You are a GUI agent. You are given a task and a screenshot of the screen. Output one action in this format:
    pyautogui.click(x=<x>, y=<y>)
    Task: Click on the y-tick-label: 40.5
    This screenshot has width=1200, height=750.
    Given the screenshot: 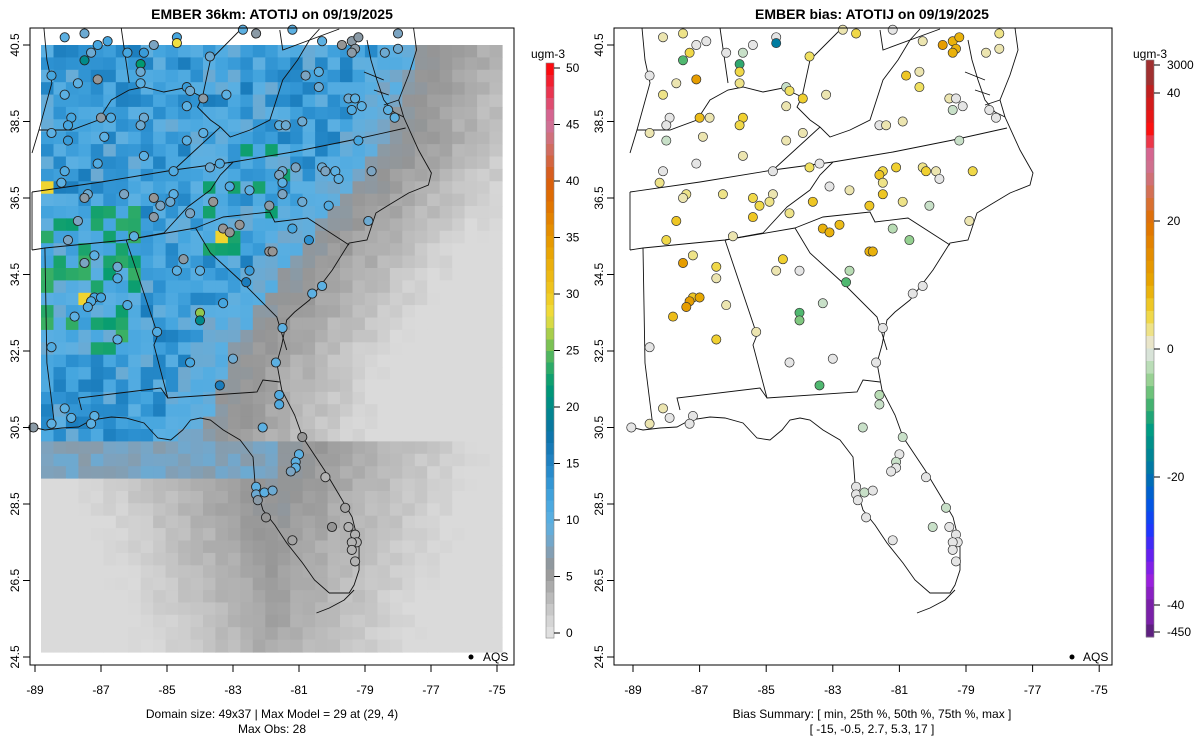 What is the action you would take?
    pyautogui.click(x=599, y=45)
    